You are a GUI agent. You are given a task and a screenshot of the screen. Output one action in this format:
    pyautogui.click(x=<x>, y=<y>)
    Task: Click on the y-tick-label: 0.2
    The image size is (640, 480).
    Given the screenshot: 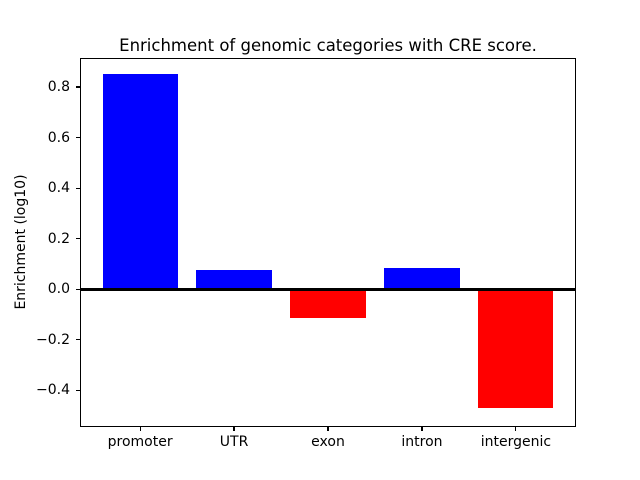 What is the action you would take?
    pyautogui.click(x=58, y=238)
    